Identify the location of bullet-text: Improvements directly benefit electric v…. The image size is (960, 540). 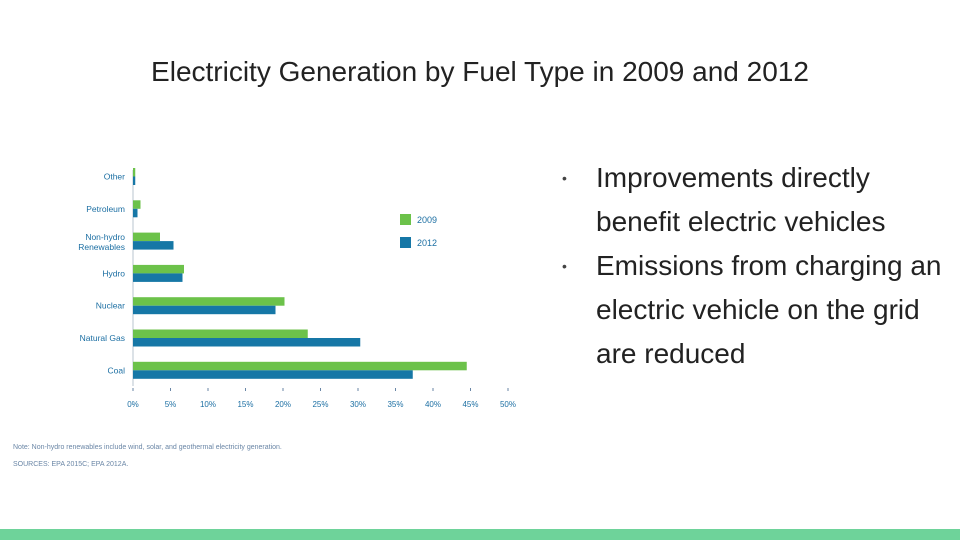
(741, 199).